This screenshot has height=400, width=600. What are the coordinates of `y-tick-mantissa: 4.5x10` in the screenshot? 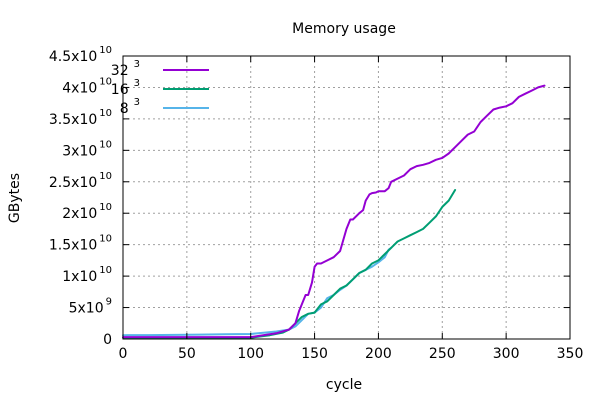 It's located at (73, 57).